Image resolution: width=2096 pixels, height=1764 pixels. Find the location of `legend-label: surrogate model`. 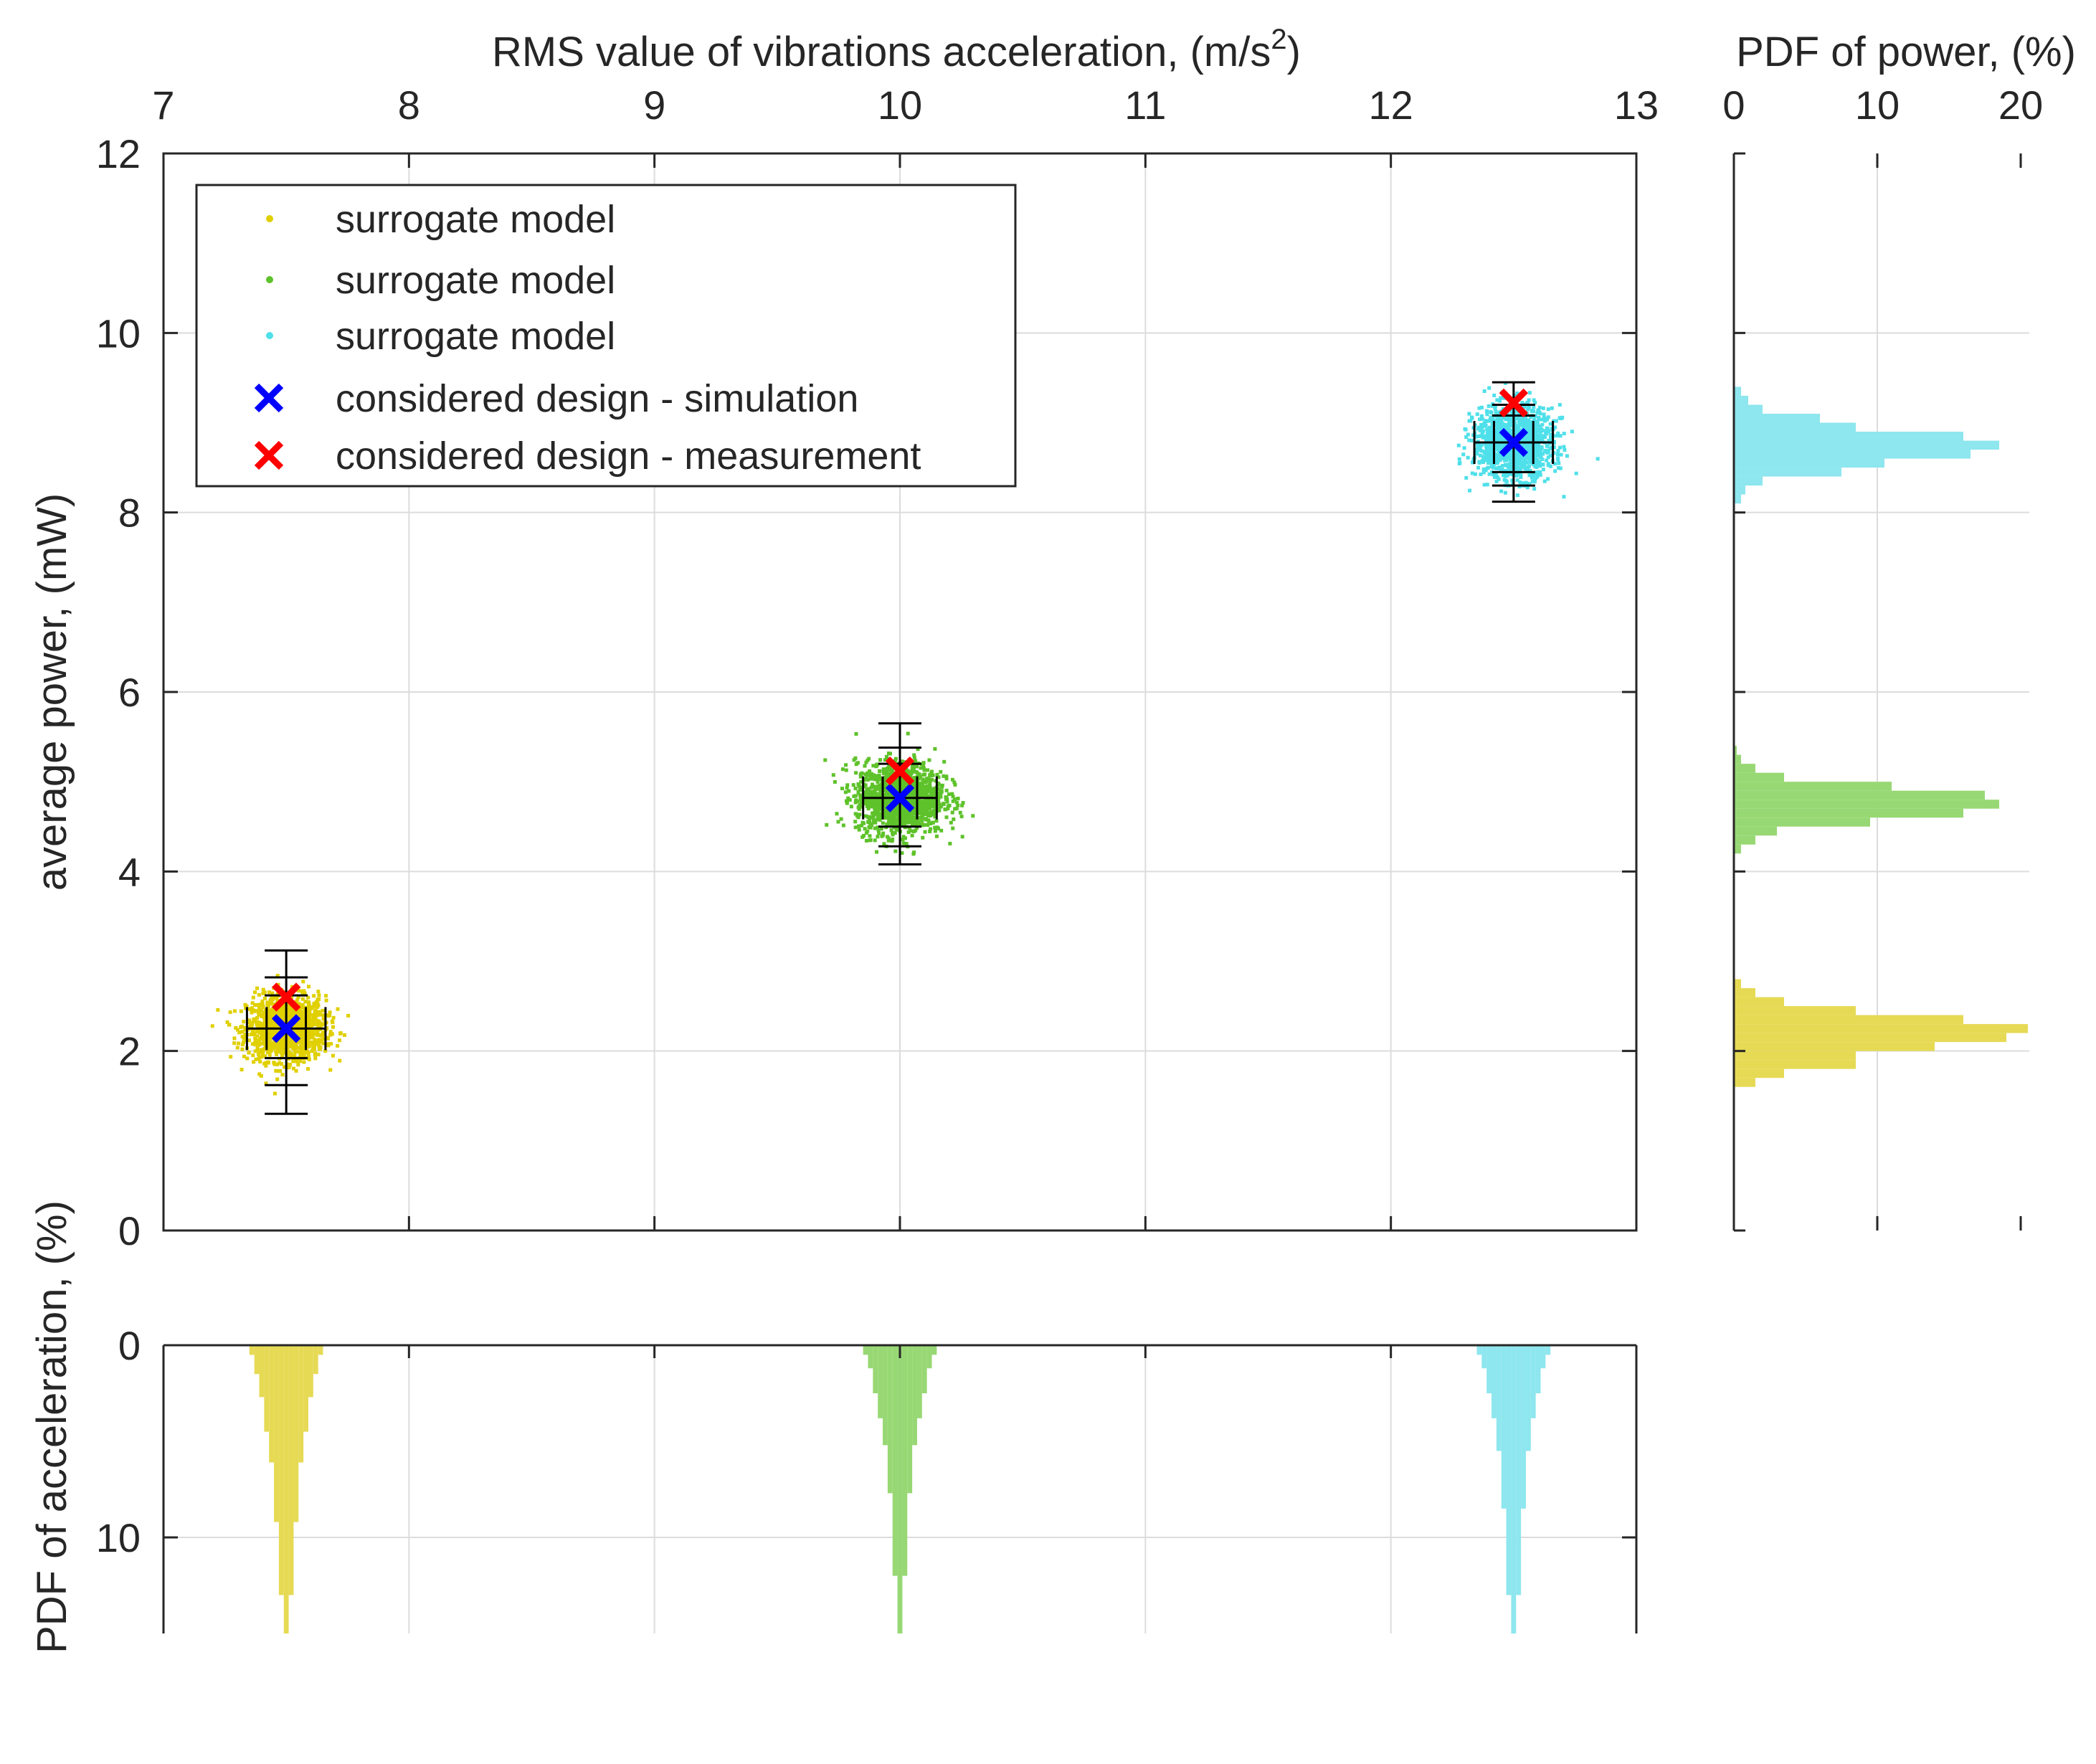

legend-label: surrogate model is located at coordinates (475, 280).